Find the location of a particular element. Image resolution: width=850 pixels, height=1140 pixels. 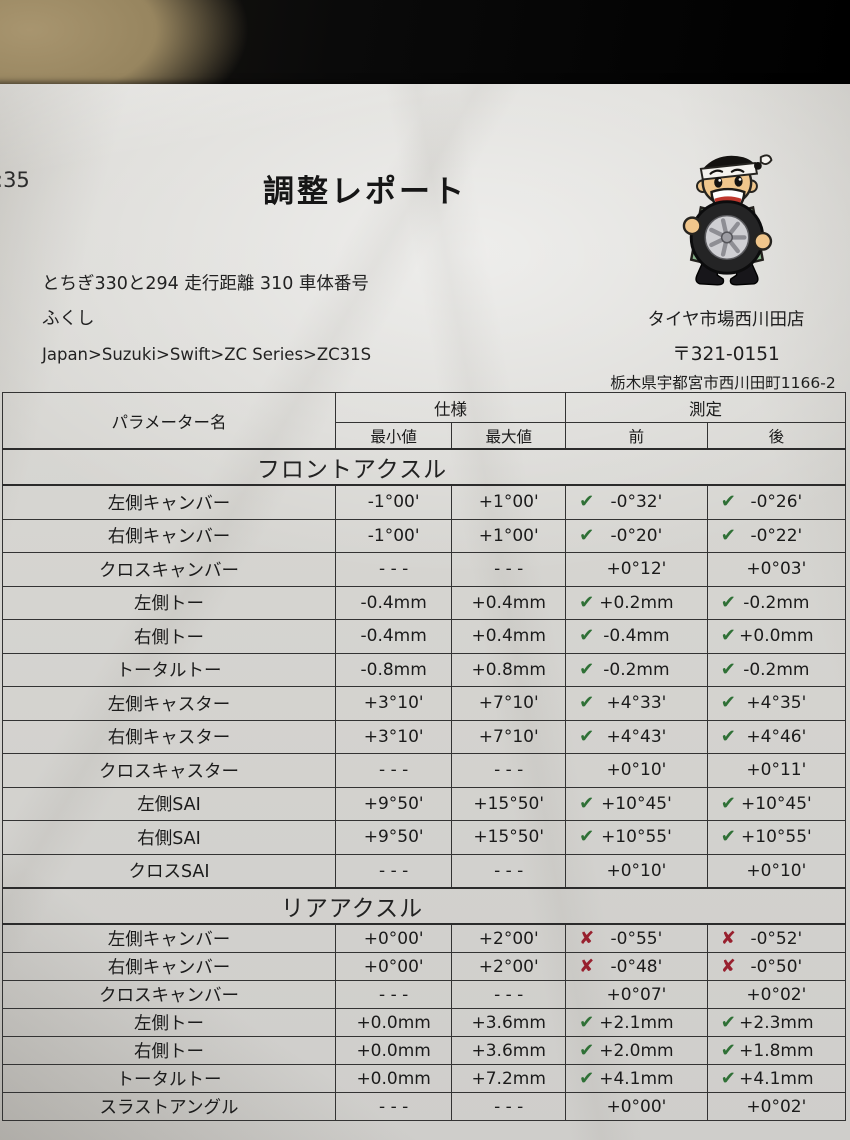

table-row: 左側キャンバー +0°00' +2°00' ✘ -0°55' ✘ -0°52' is located at coordinates (424, 938).